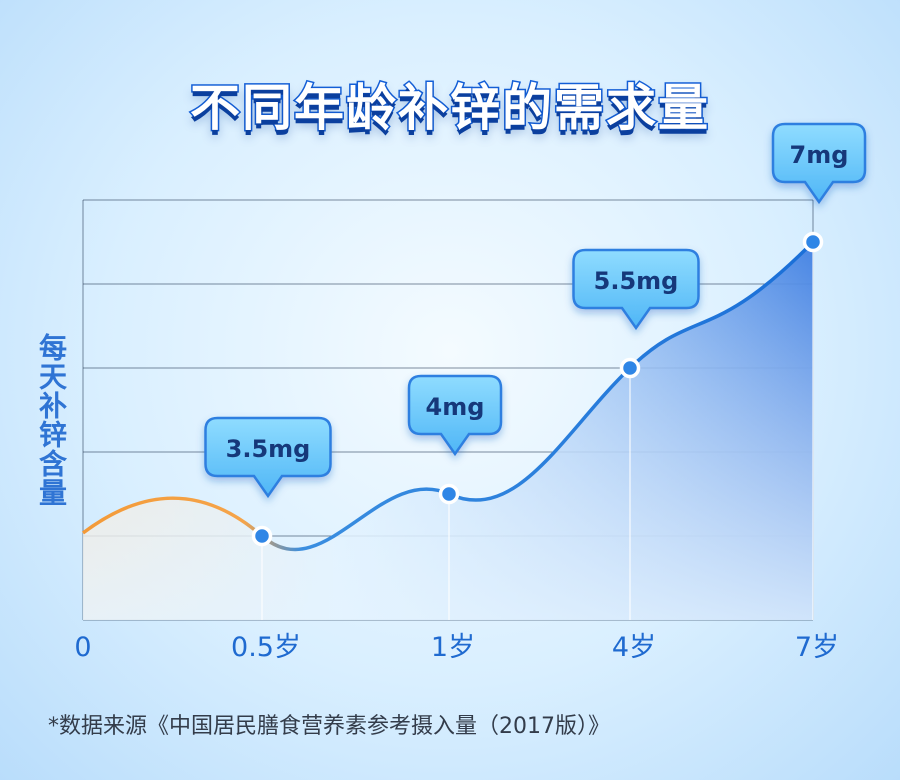  I want to click on callout-label: 4mg, so click(455, 407).